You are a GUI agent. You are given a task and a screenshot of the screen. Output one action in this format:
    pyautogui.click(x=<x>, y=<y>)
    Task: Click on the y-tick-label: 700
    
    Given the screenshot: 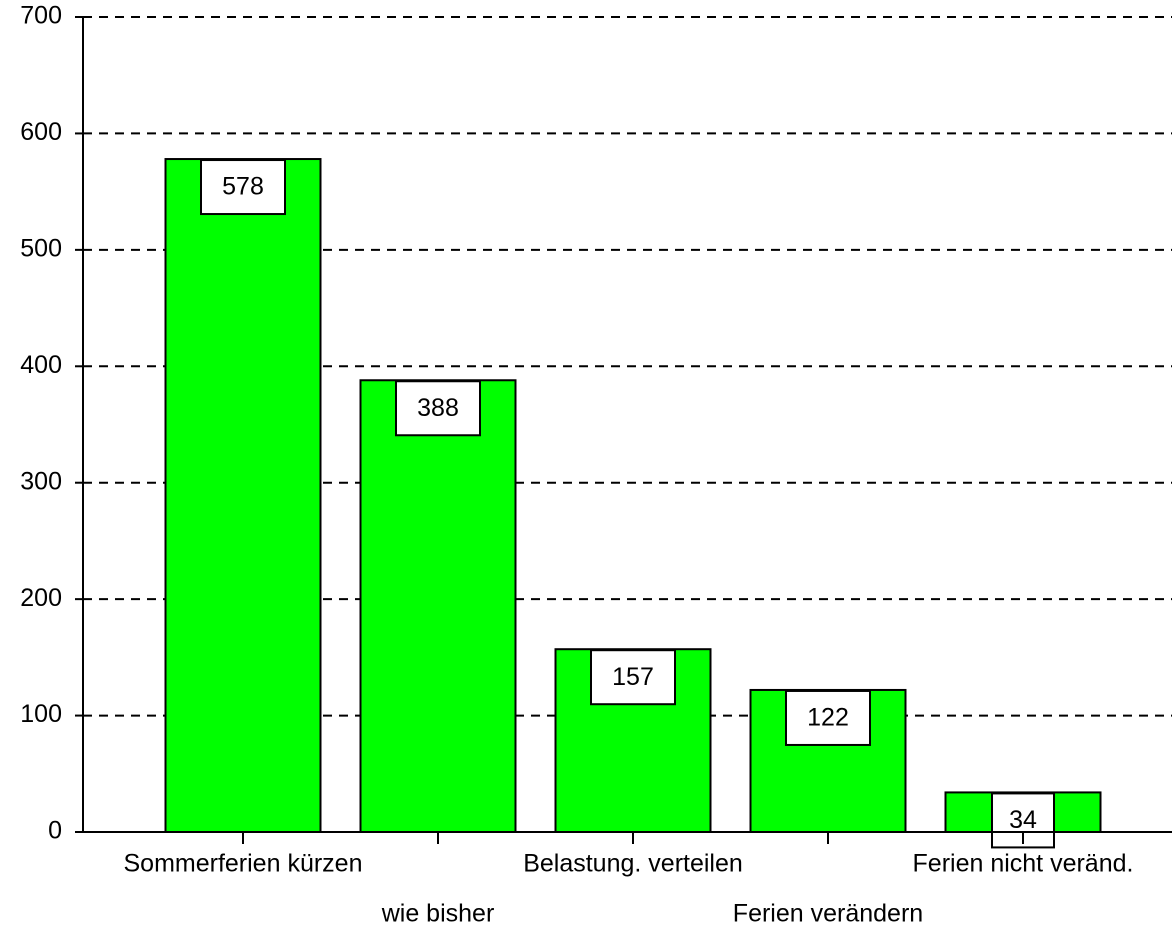 What is the action you would take?
    pyautogui.click(x=41, y=16)
    